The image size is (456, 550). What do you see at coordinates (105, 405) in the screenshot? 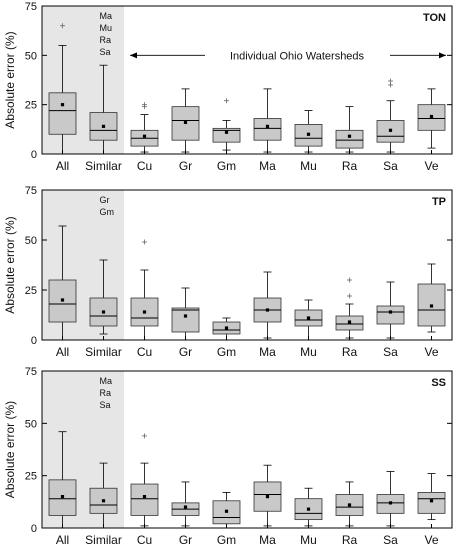
I see `similar-member-label: Sa` at bounding box center [105, 405].